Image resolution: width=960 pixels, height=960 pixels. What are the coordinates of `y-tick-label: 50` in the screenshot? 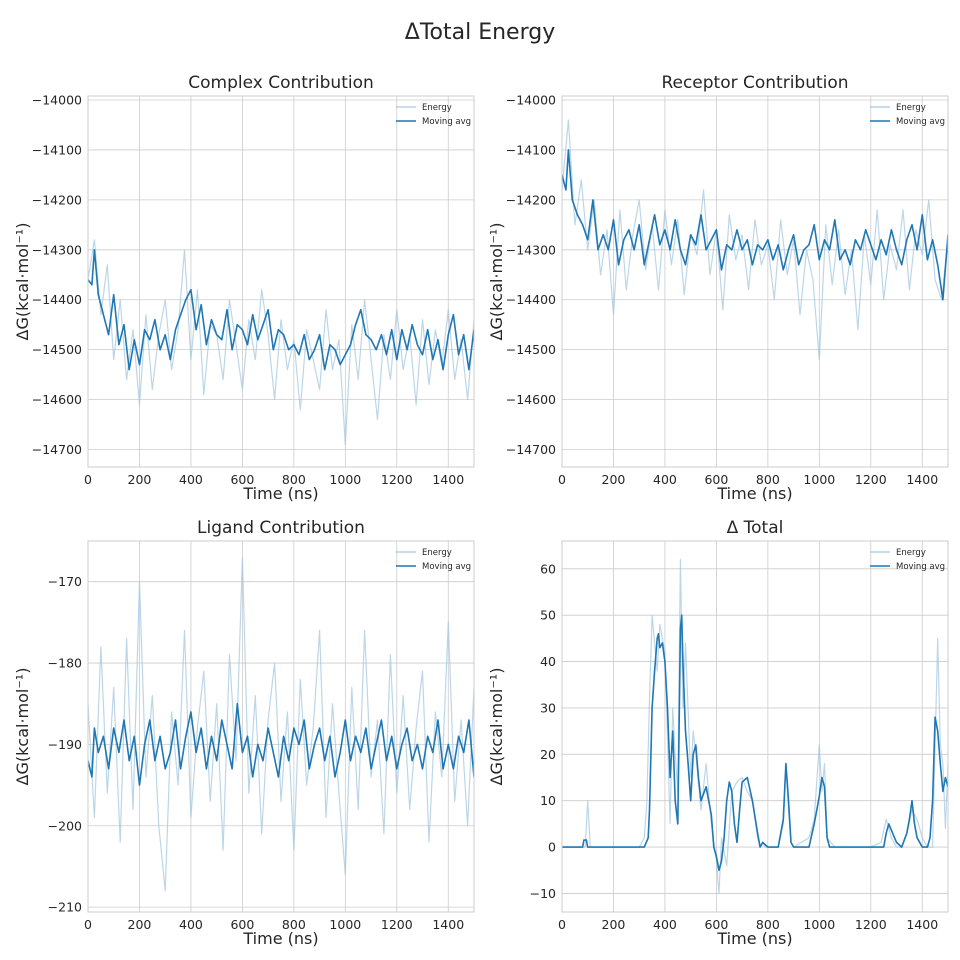 It's located at (548, 615).